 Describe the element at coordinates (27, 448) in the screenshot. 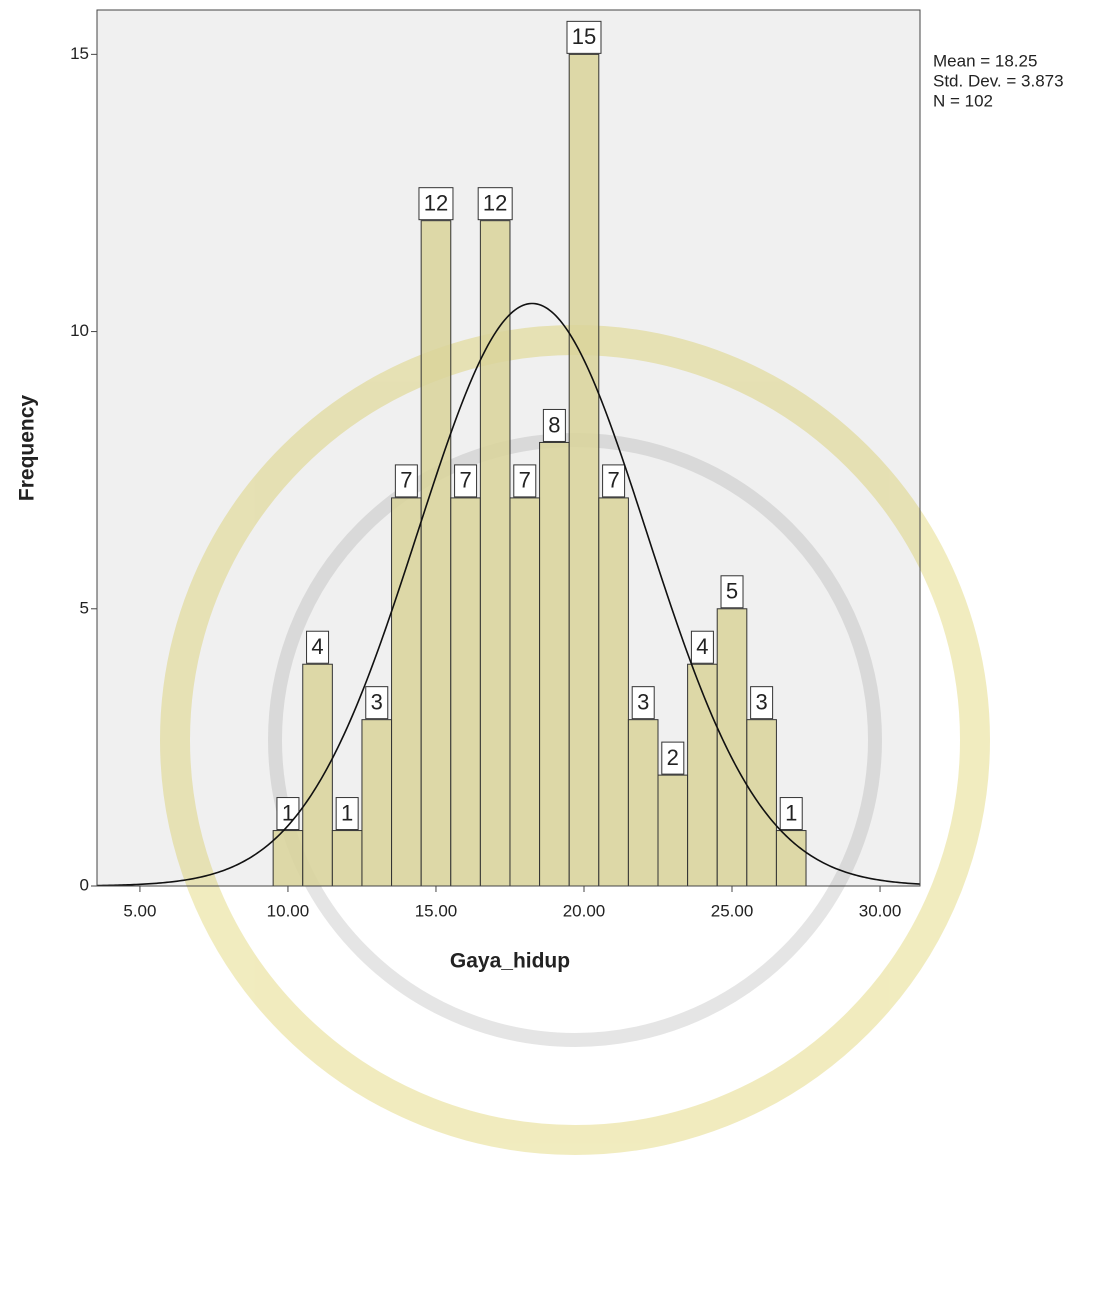

I see `y-axis-title: Frequency` at that location.